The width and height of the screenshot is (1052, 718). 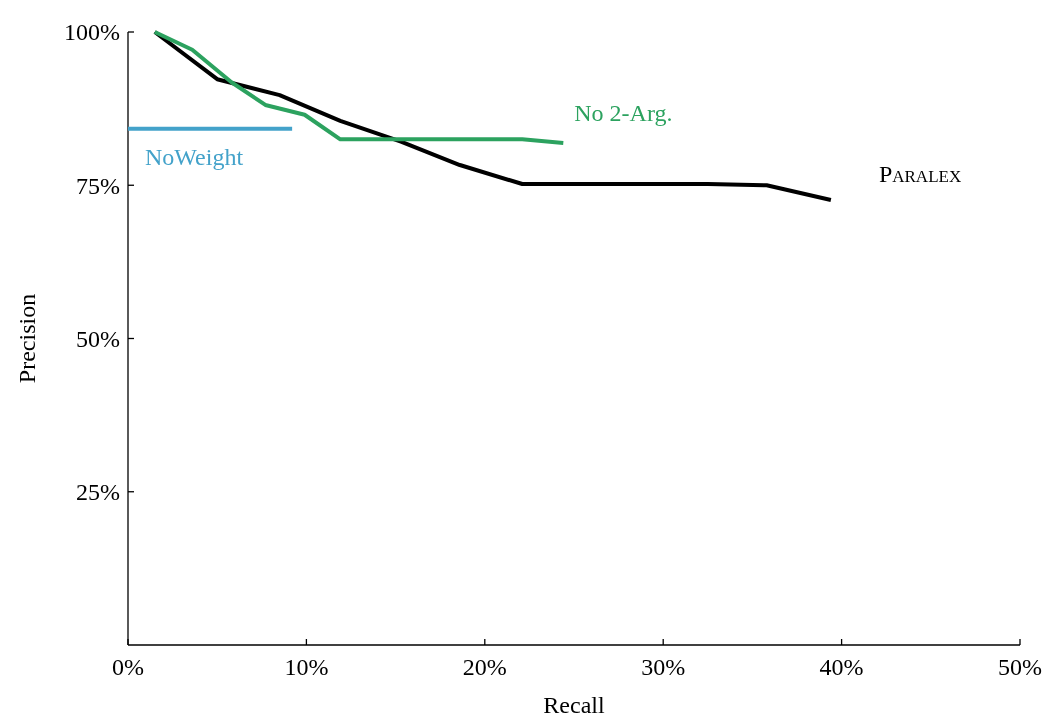 What do you see at coordinates (1020, 667) in the screenshot?
I see `x-tick-label: 50%` at bounding box center [1020, 667].